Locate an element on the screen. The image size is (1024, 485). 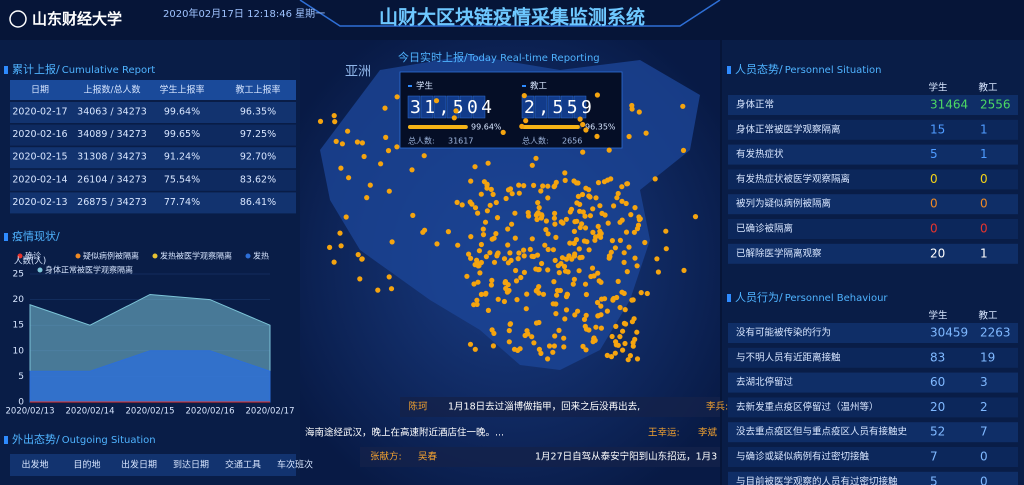
legend-label: 确诊 is located at coordinates (33, 256).